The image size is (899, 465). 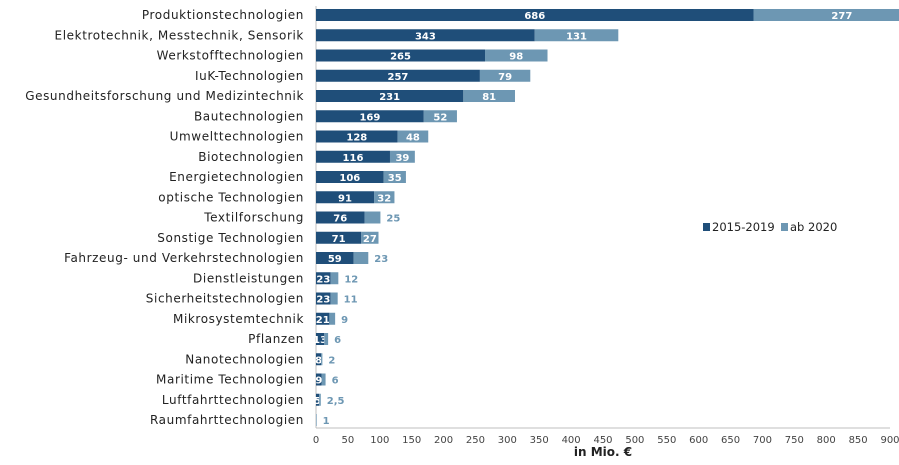 What do you see at coordinates (730, 440) in the screenshot?
I see `x-tick-label: 650` at bounding box center [730, 440].